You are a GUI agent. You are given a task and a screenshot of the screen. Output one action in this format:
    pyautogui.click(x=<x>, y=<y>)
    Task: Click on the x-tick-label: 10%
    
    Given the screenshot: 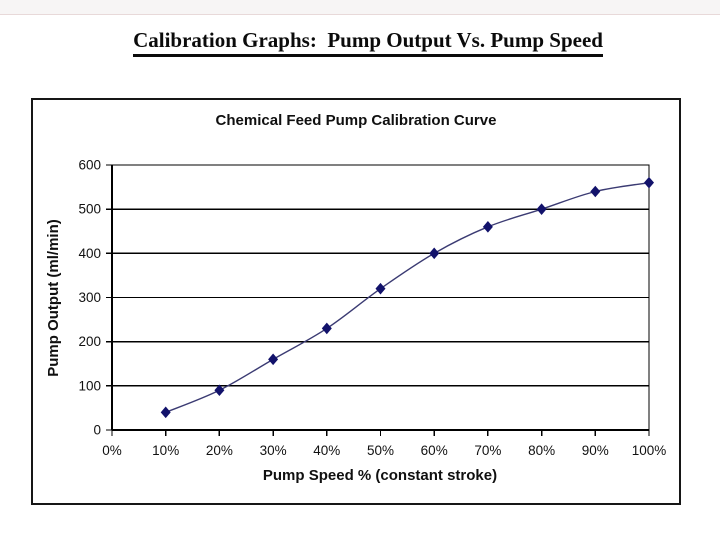 What is the action you would take?
    pyautogui.click(x=165, y=450)
    